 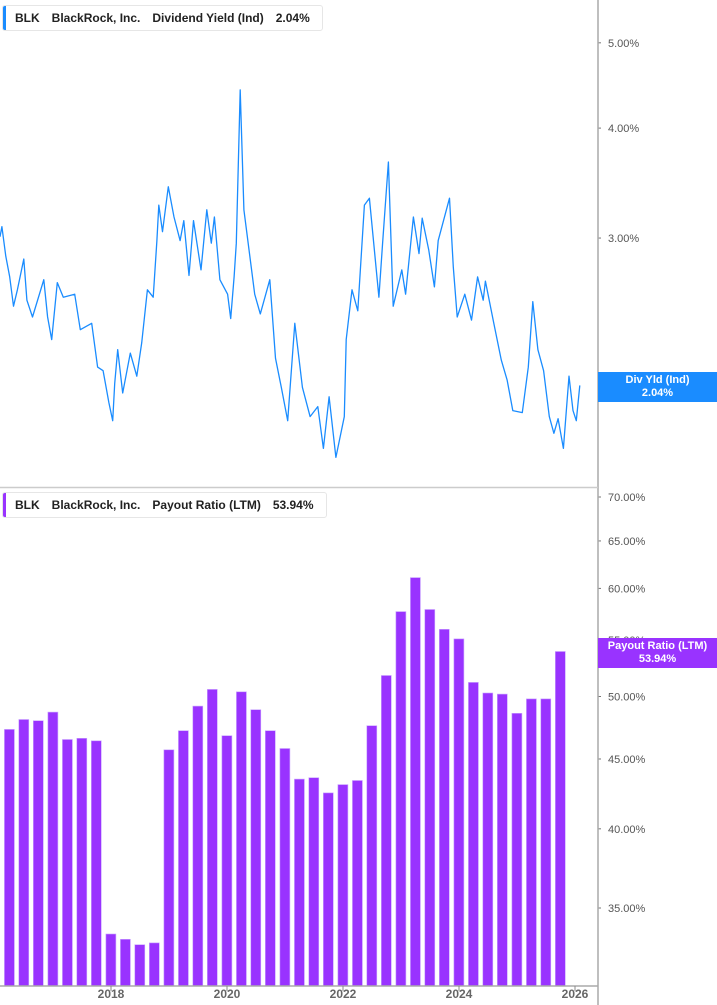 I want to click on tag-name: Payout Ratio (LTM), so click(x=657, y=646).